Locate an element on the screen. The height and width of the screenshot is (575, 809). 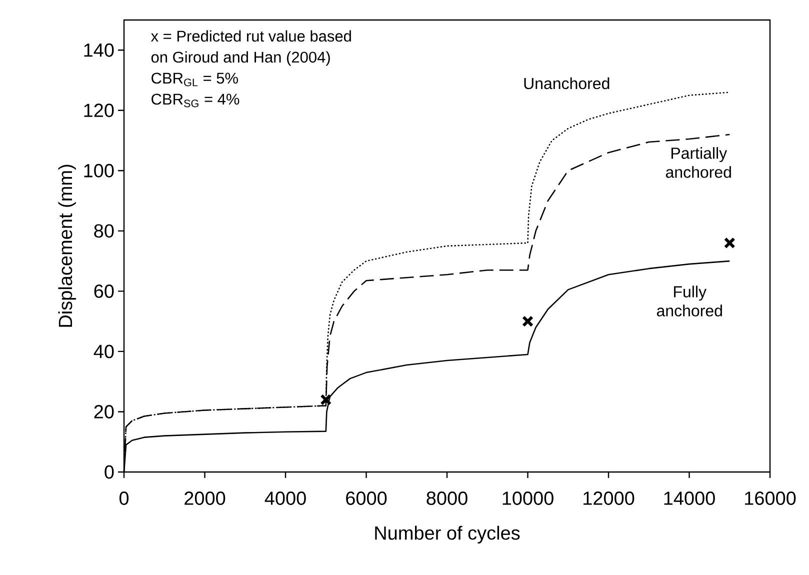
annotation: x = Predicted rut value based is located at coordinates (250, 36).